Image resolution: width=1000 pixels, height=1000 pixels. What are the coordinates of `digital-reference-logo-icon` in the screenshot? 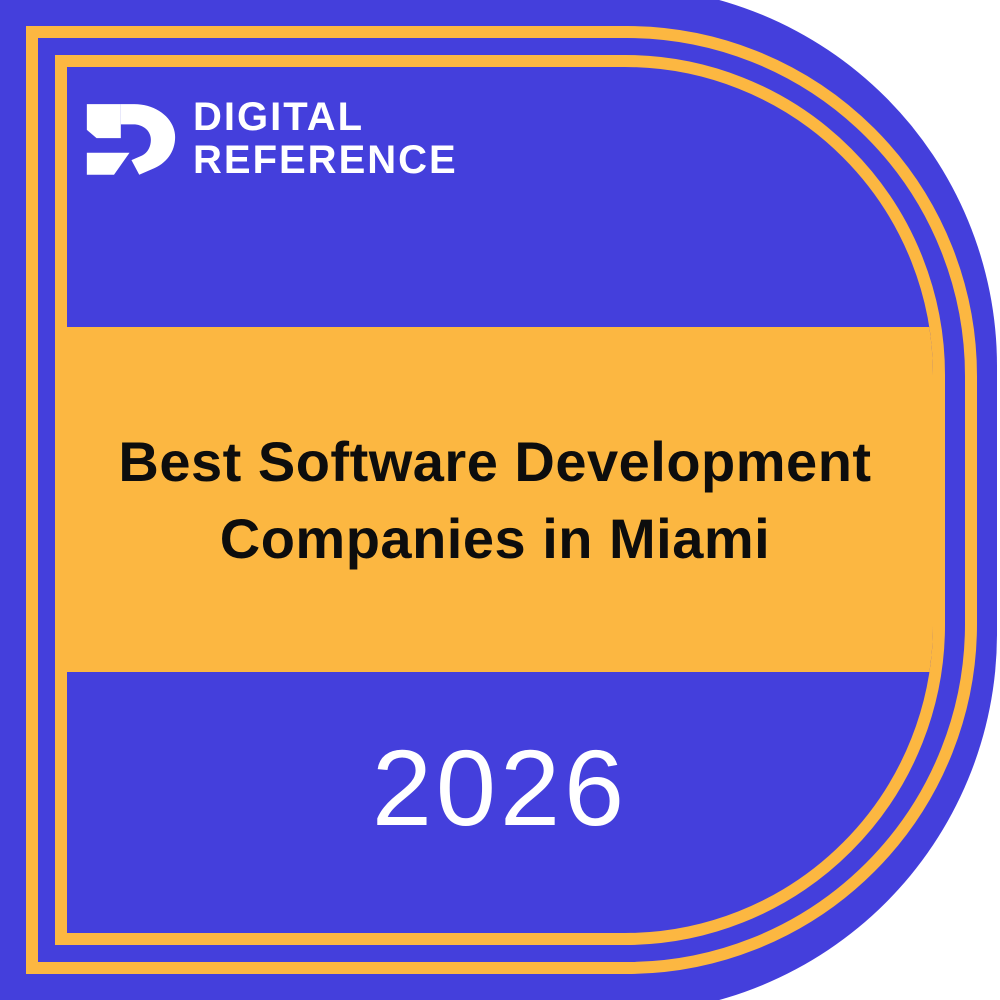 It's located at (131, 139).